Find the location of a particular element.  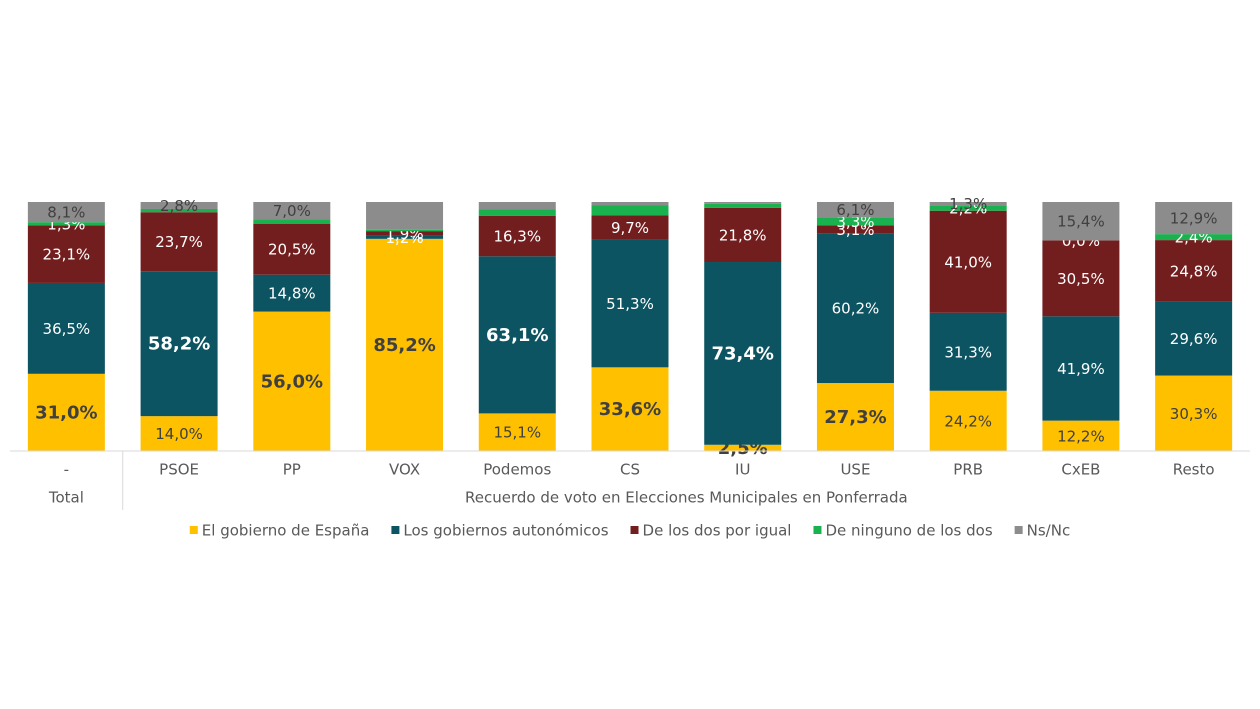

data-label: 2,8% is located at coordinates (179, 206).